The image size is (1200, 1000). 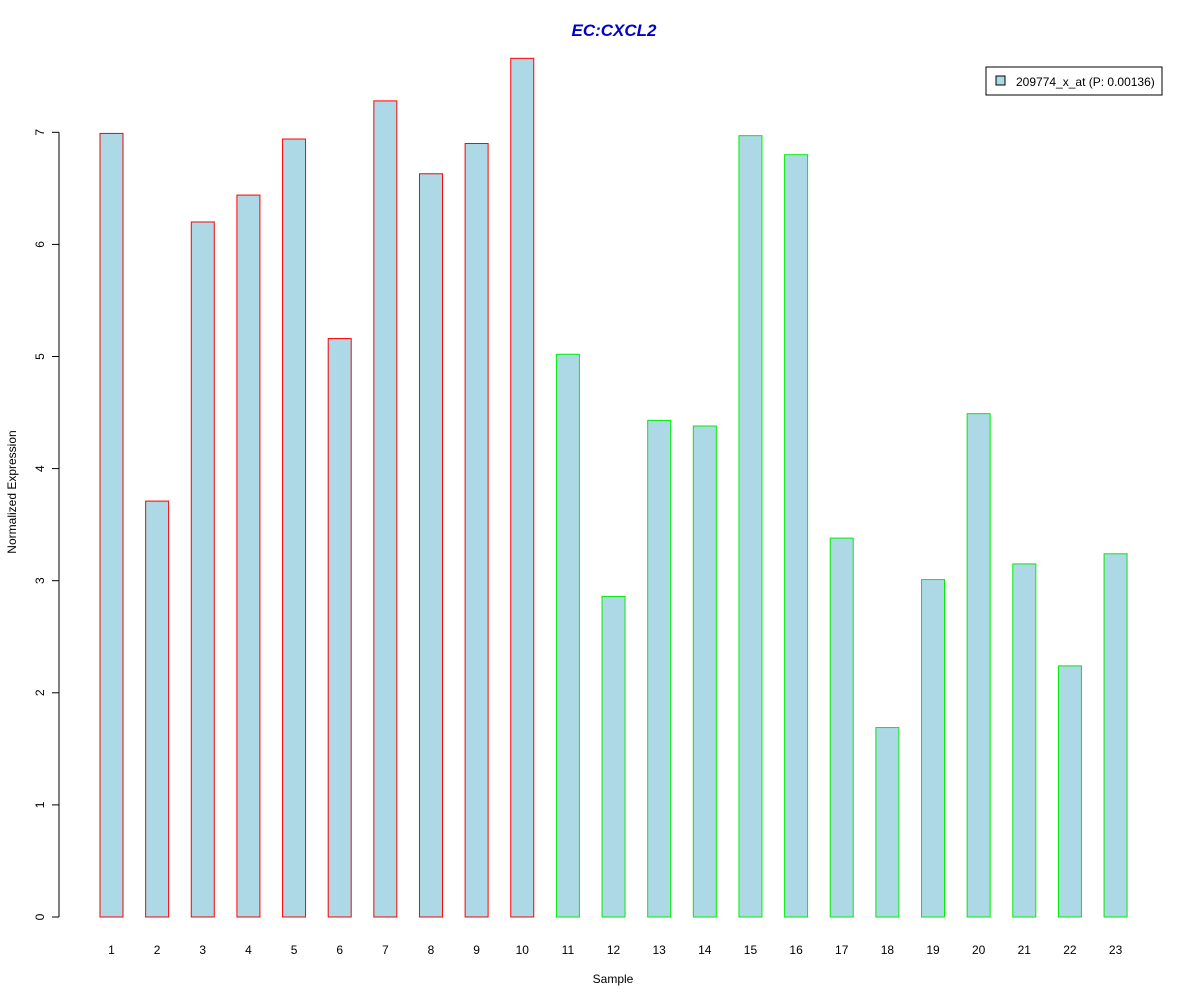 I want to click on x-tick-label: 4, so click(x=248, y=950).